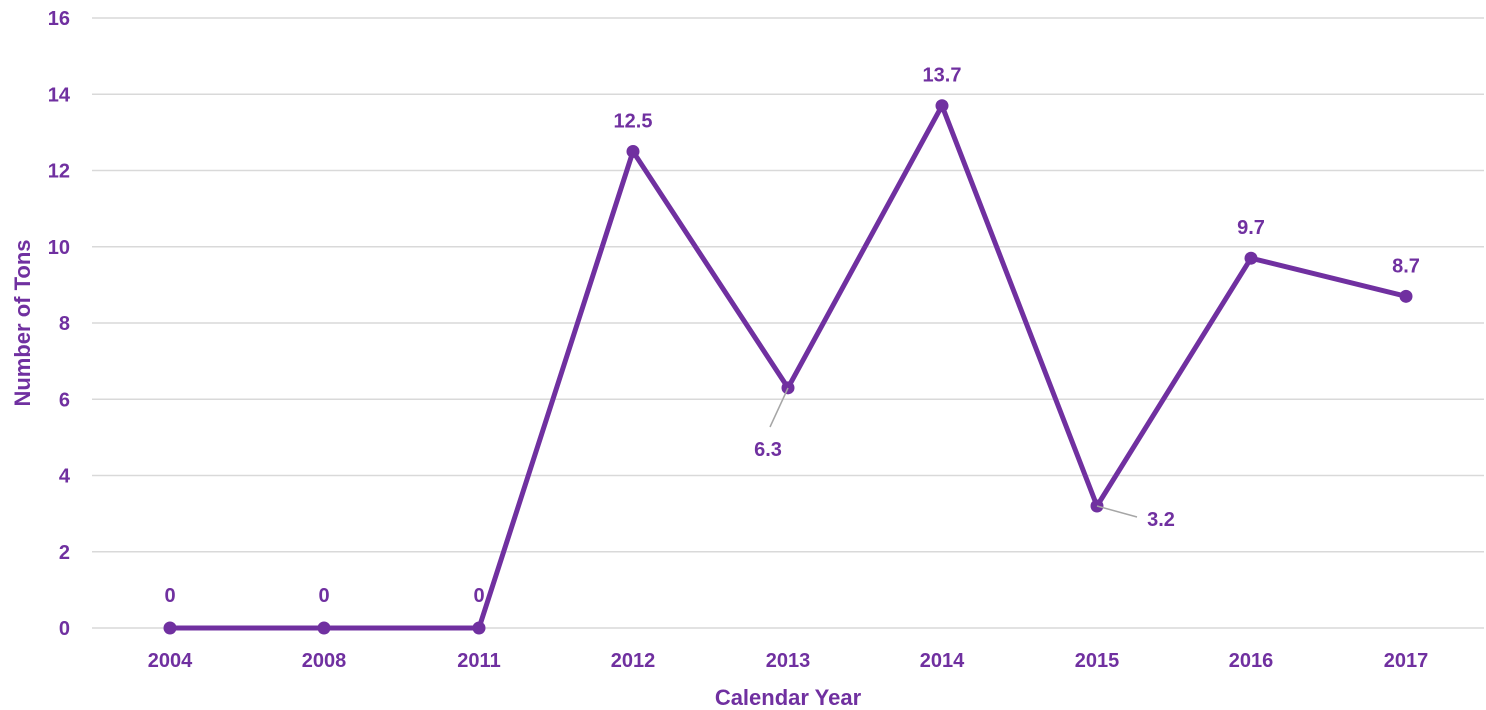 Image resolution: width=1486 pixels, height=710 pixels. Describe the element at coordinates (1097, 661) in the screenshot. I see `x-tick-label: 2015` at that location.